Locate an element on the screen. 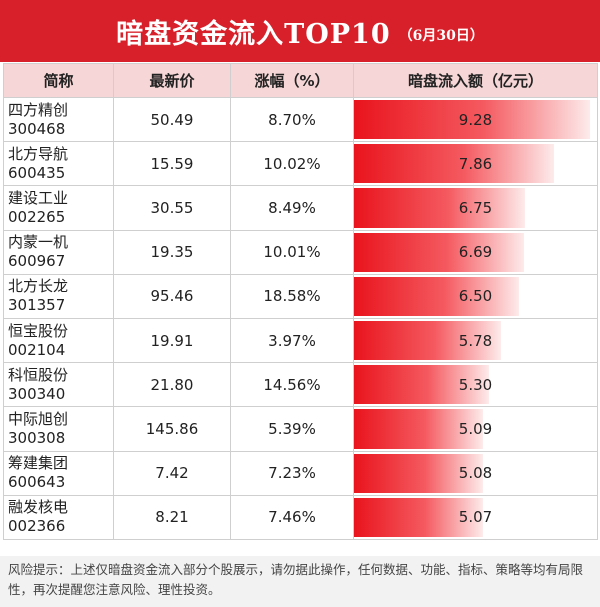 The width and height of the screenshot is (600, 607). inflow-value: 5.08 is located at coordinates (475, 473).